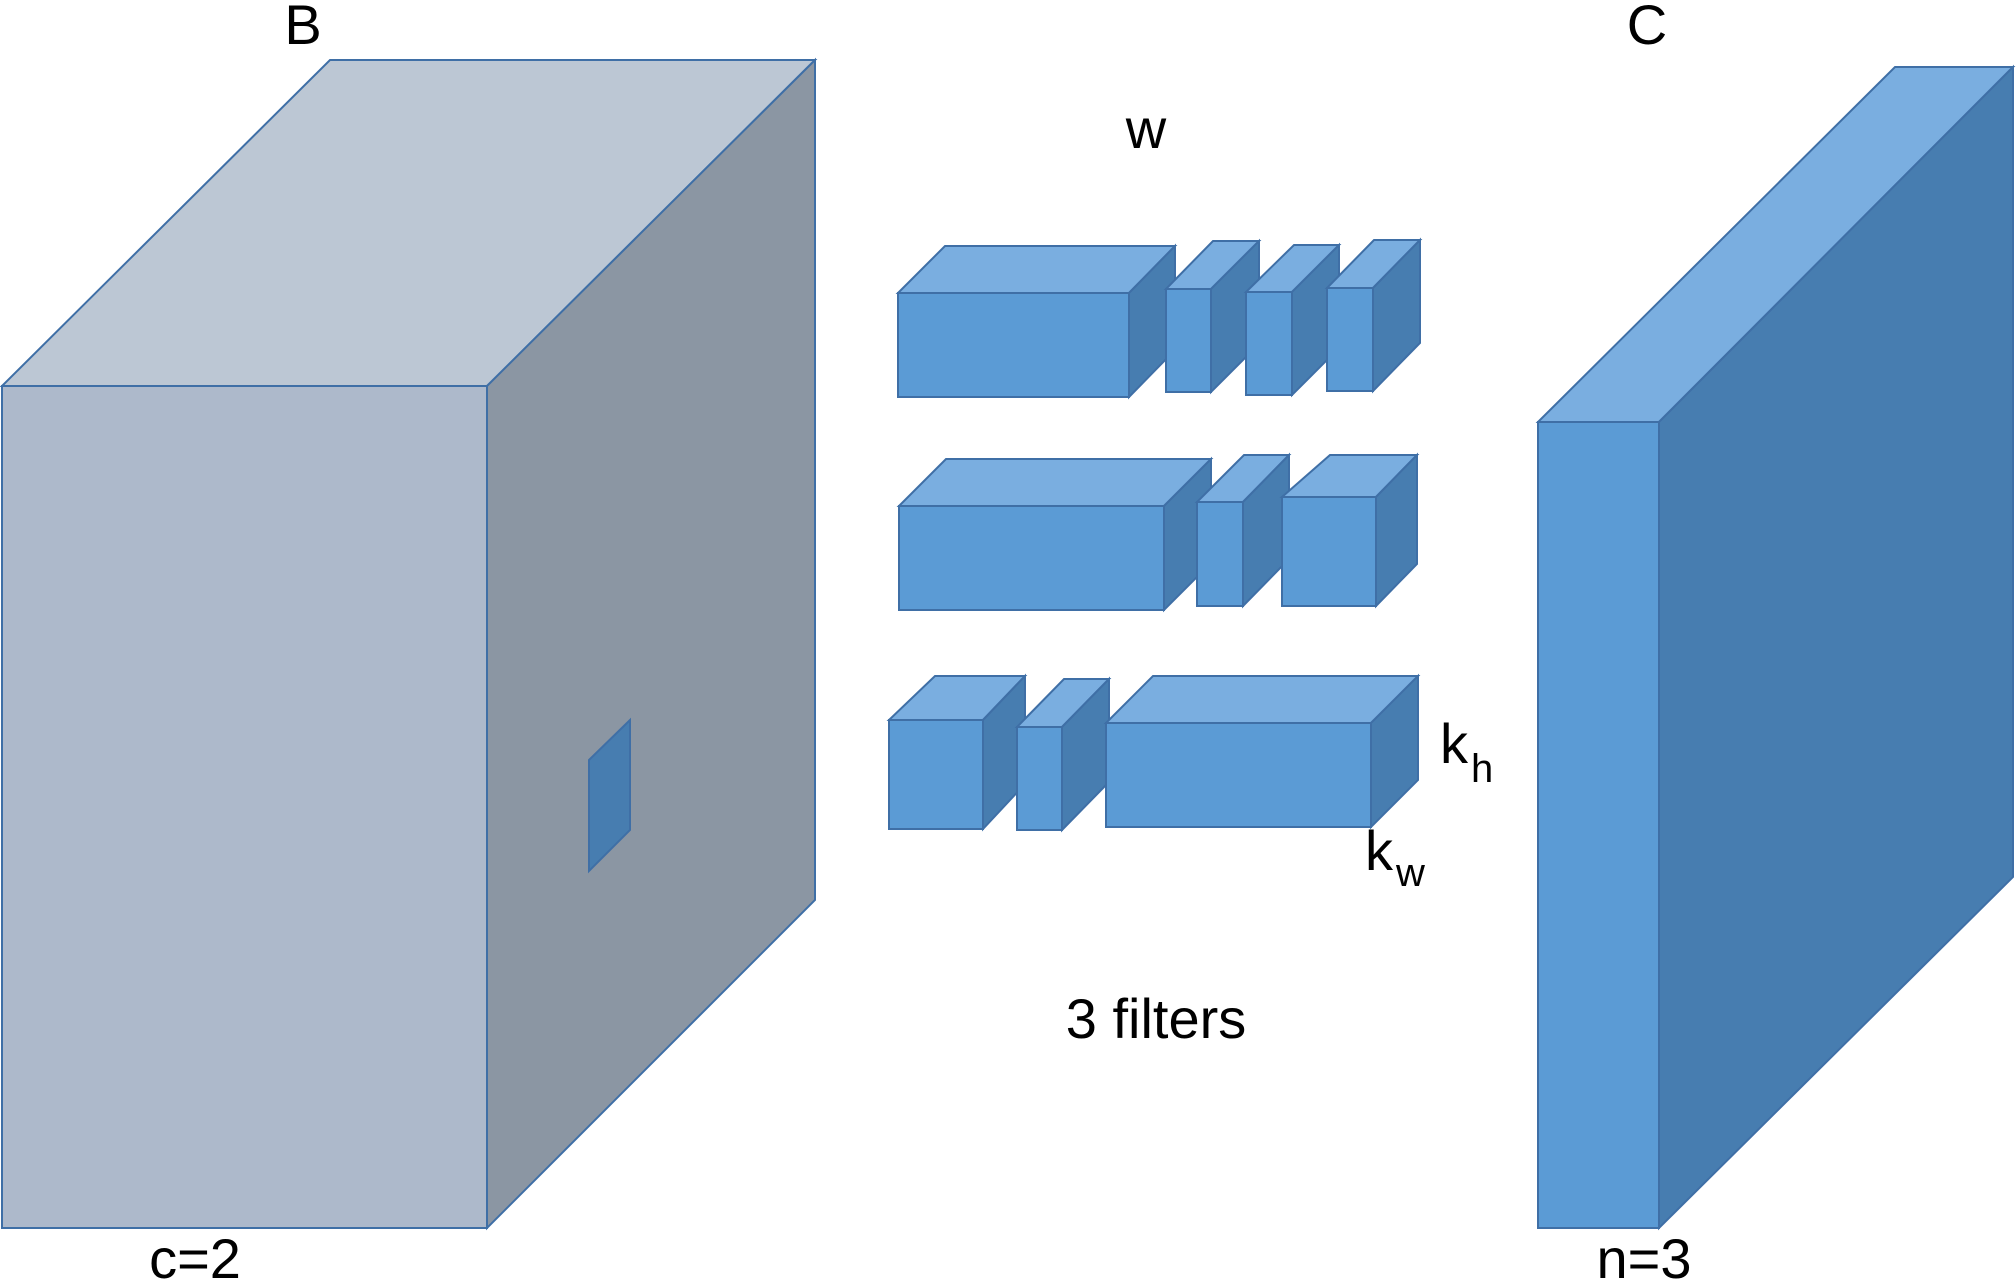 The image size is (2016, 1282). What do you see at coordinates (1410, 873) in the screenshot?
I see `svg-text: w` at bounding box center [1410, 873].